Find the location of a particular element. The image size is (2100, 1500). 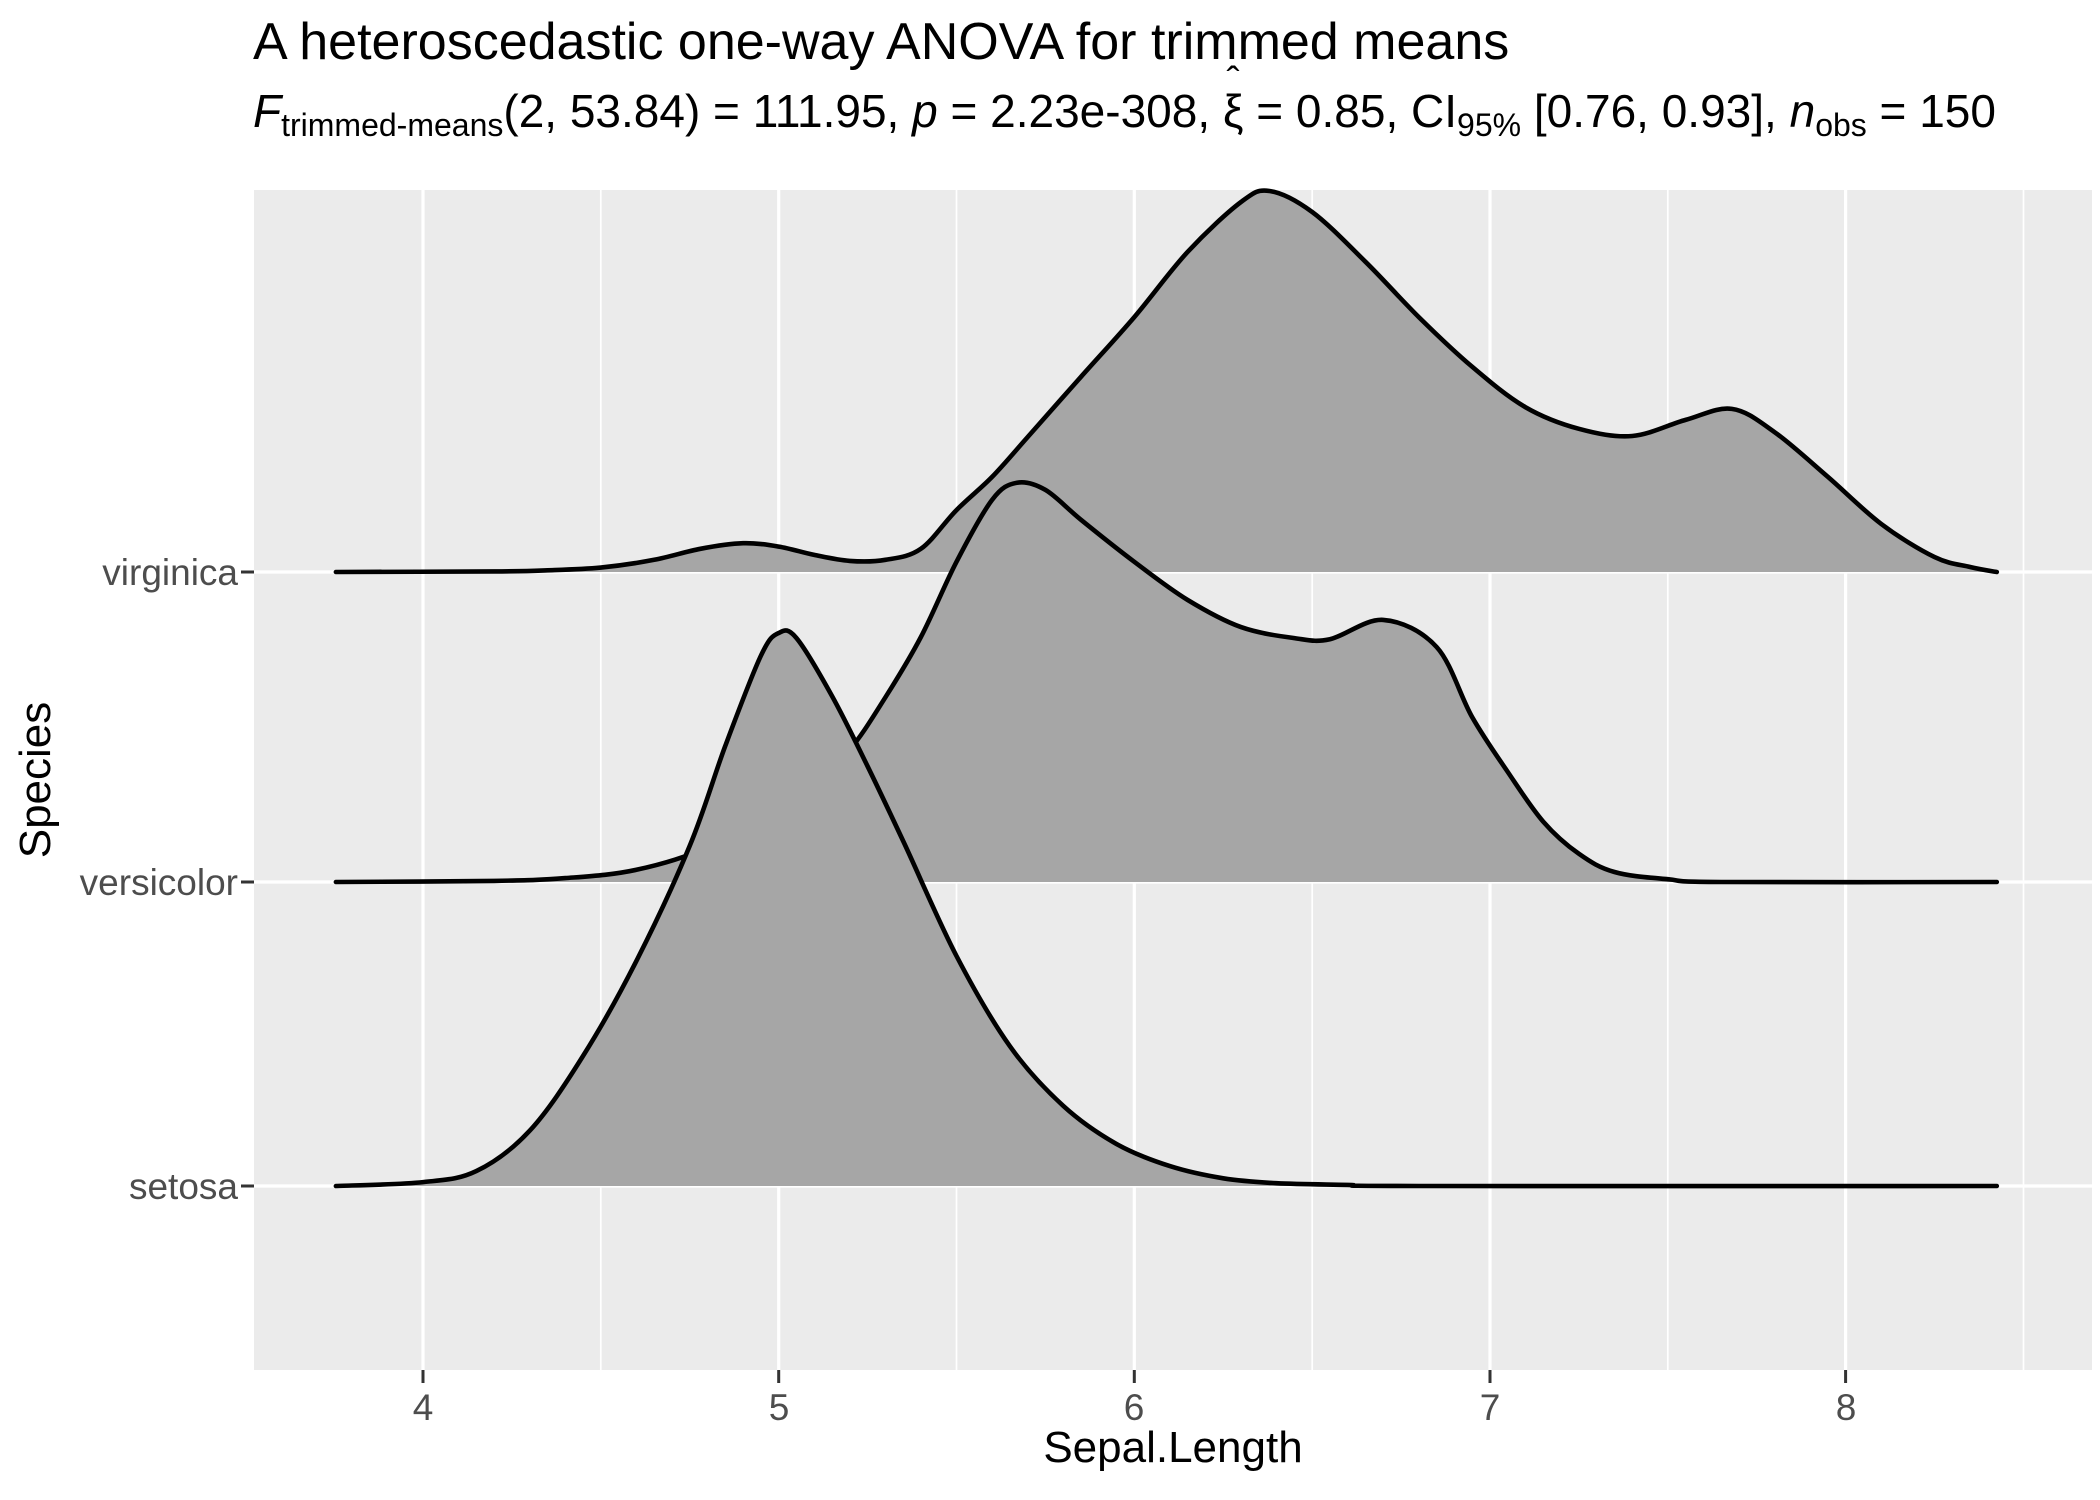

subtitle-part: (2, 53.84) = 111.95, is located at coordinates (708, 111).